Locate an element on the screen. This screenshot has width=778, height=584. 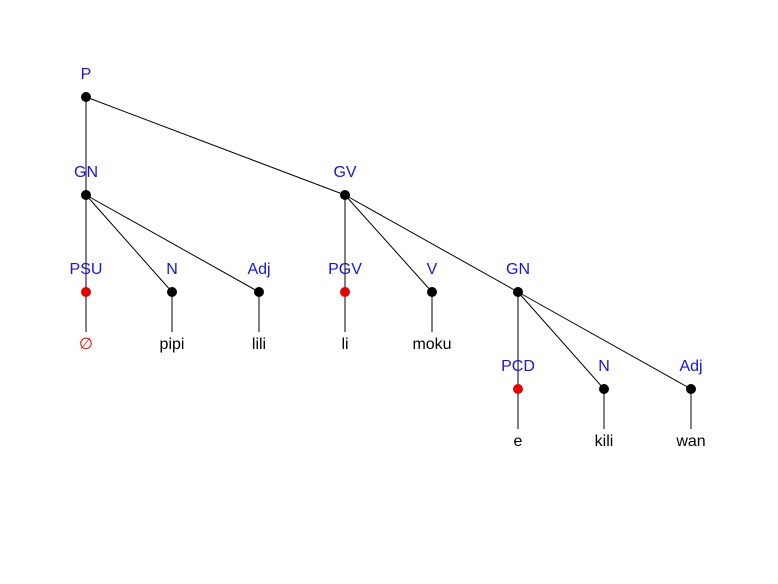
word-label: moku is located at coordinates (431, 344).